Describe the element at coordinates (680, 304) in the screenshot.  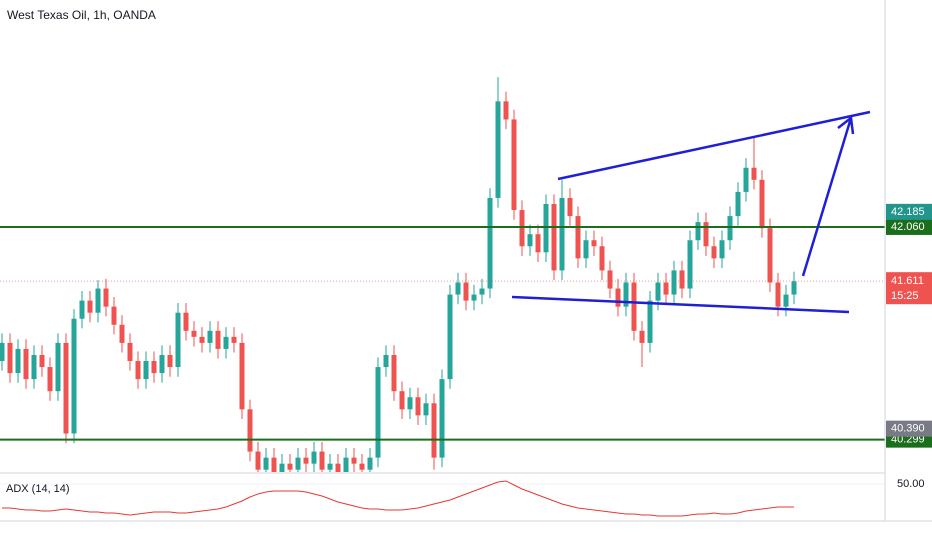
I see `lower-trendline` at that location.